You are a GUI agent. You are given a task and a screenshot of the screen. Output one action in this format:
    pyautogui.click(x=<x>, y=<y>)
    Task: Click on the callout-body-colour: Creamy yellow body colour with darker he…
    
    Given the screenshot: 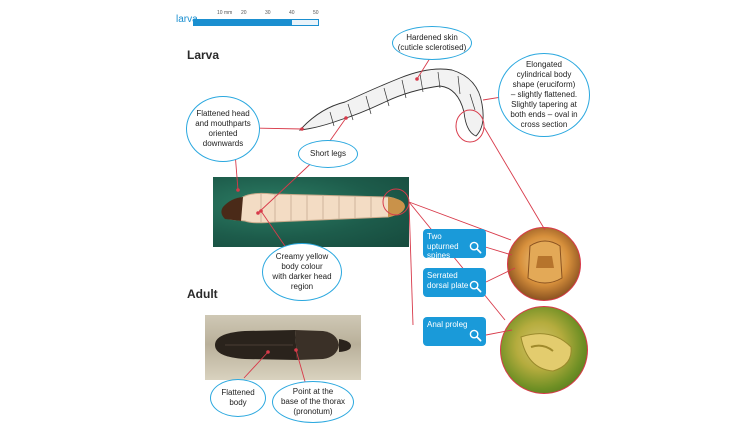 What is the action you would take?
    pyautogui.click(x=302, y=272)
    